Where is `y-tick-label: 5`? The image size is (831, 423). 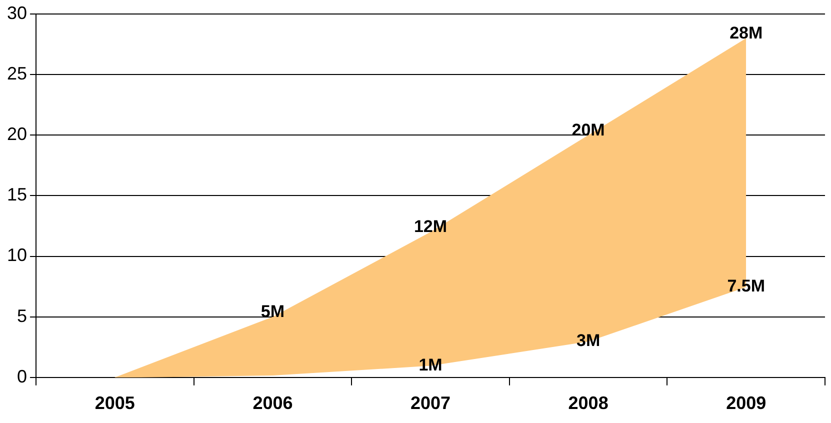 y-tick-label: 5 is located at coordinates (22, 316).